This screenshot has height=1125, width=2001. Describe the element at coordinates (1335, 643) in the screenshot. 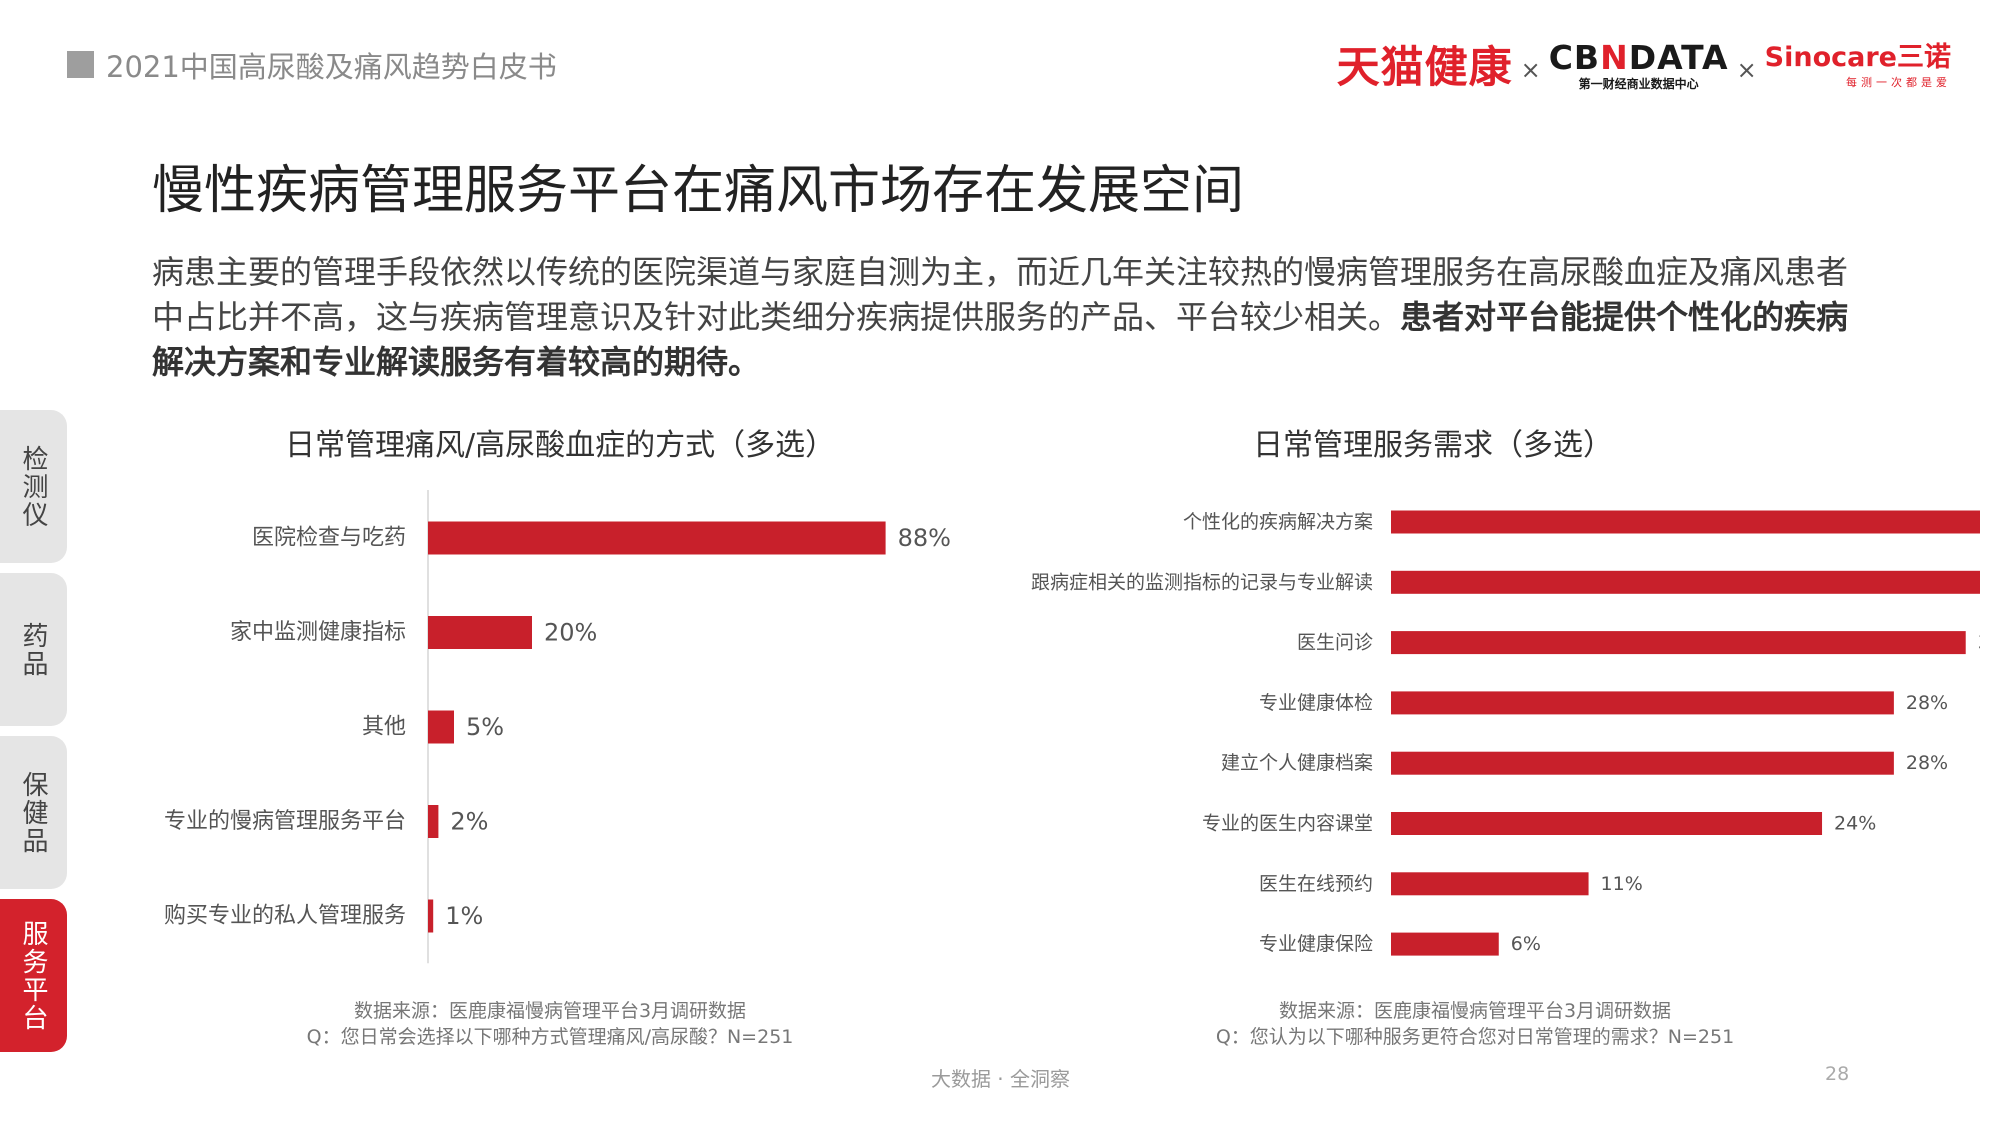

I see `category-label: 医生问诊` at that location.